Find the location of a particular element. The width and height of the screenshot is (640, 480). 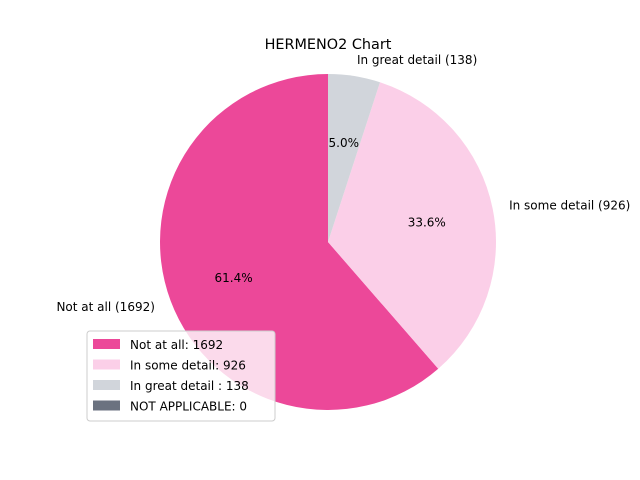

slice-in-great-detail-label: In great detail (138) is located at coordinates (417, 60).